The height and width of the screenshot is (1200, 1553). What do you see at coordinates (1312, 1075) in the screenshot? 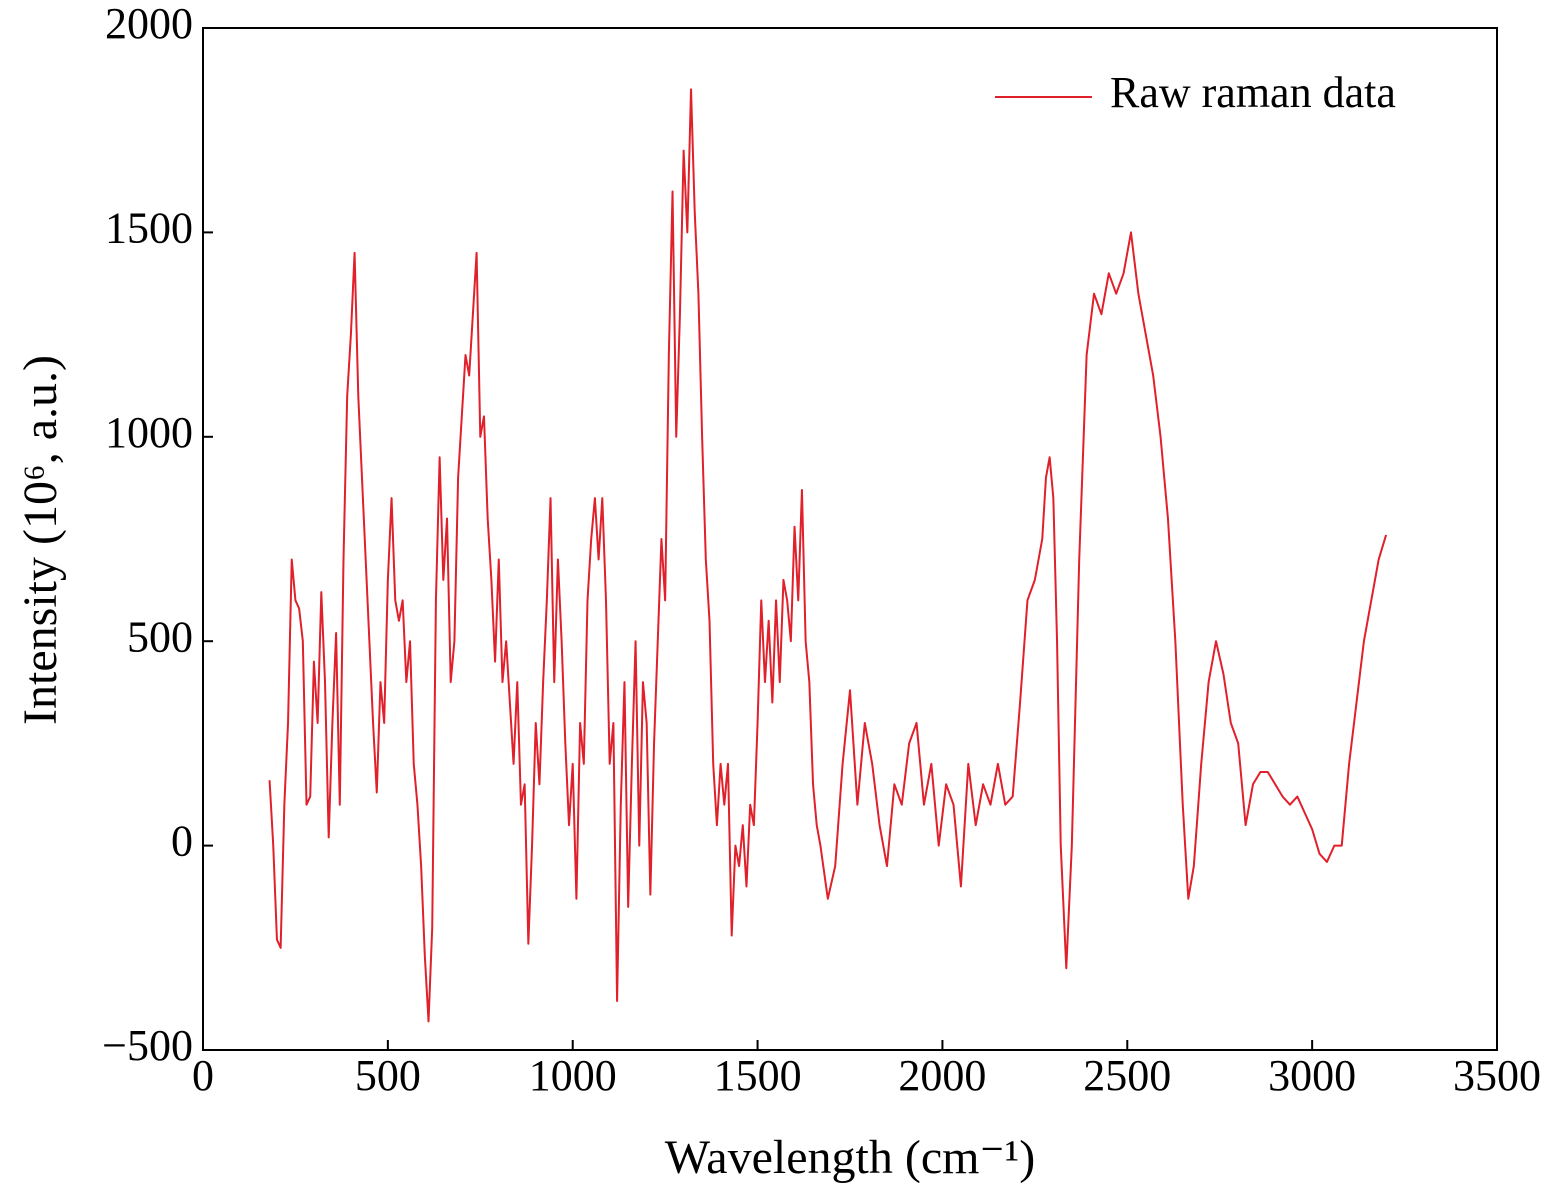
I see `x-tick-label: 3000` at bounding box center [1312, 1075].